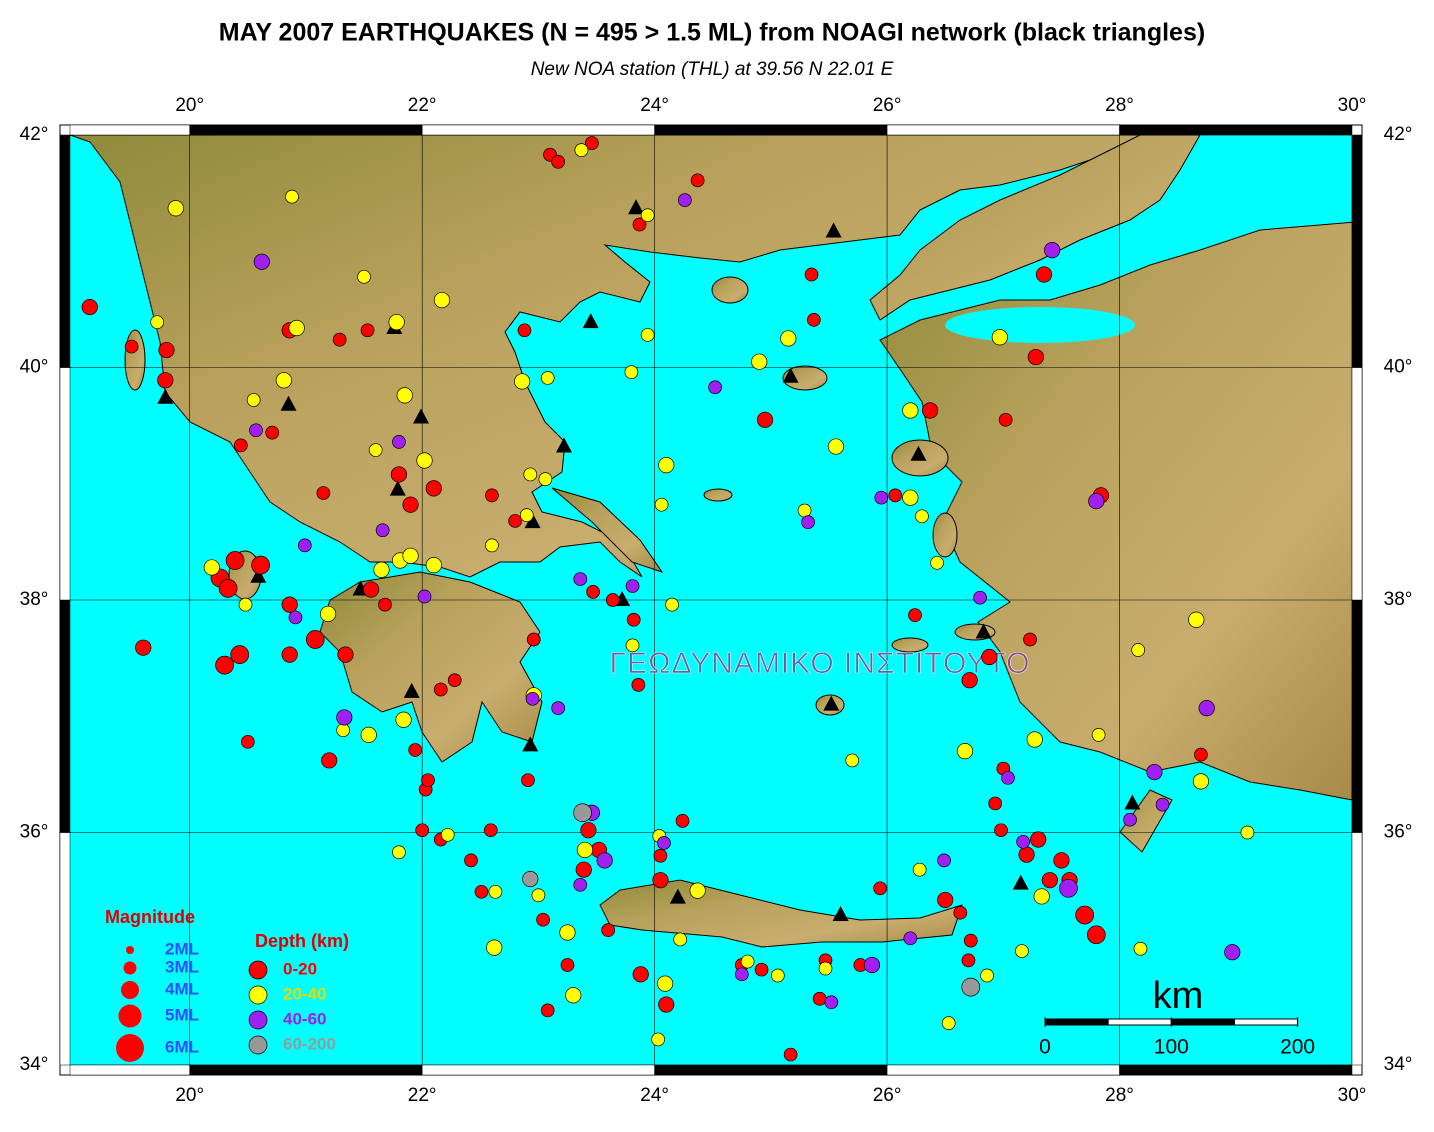 The image size is (1434, 1132). Describe the element at coordinates (182, 988) in the screenshot. I see `magnitude-legend-label: 4ML` at that location.